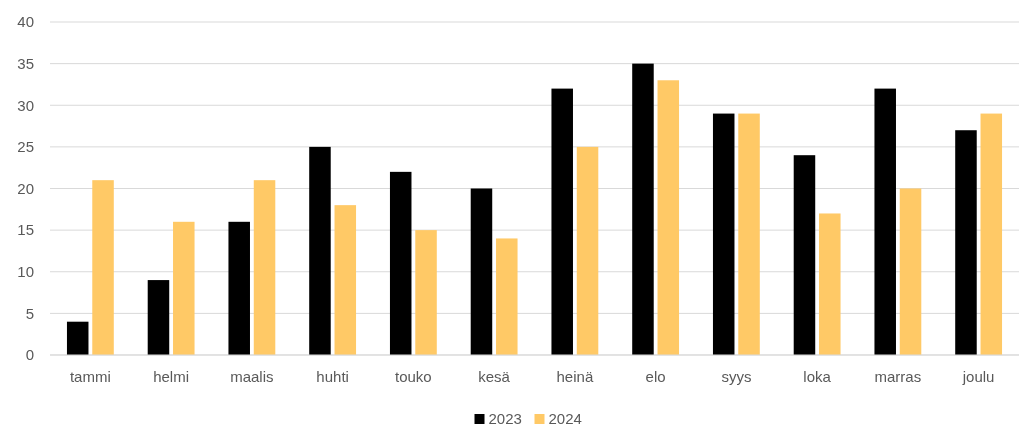  What do you see at coordinates (25, 63) in the screenshot?
I see `y-tick-label: 35` at bounding box center [25, 63].